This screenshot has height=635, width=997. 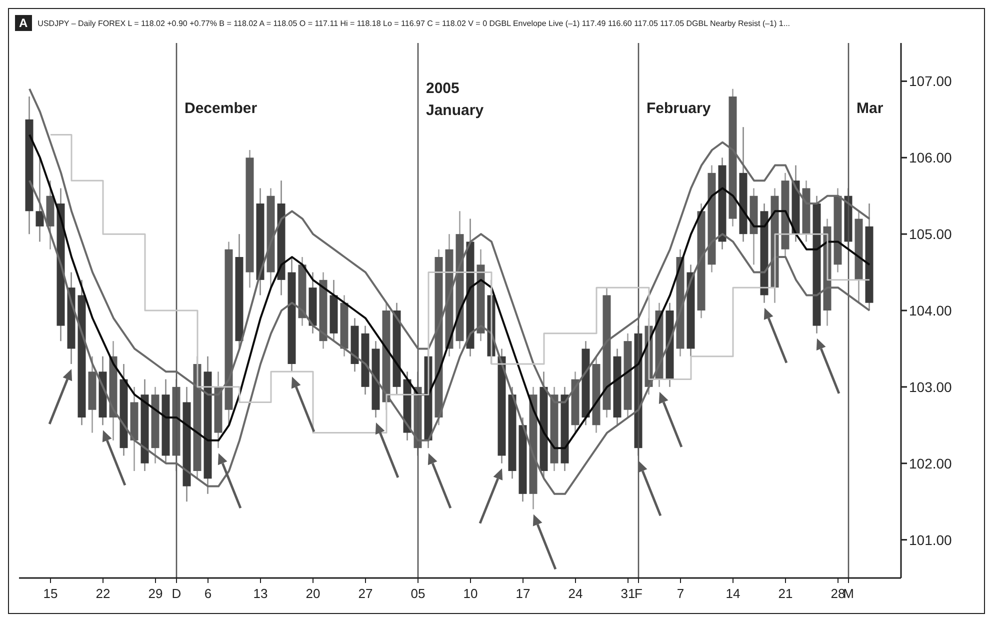 I want to click on ref-line-label: 2005 January, so click(x=455, y=99).